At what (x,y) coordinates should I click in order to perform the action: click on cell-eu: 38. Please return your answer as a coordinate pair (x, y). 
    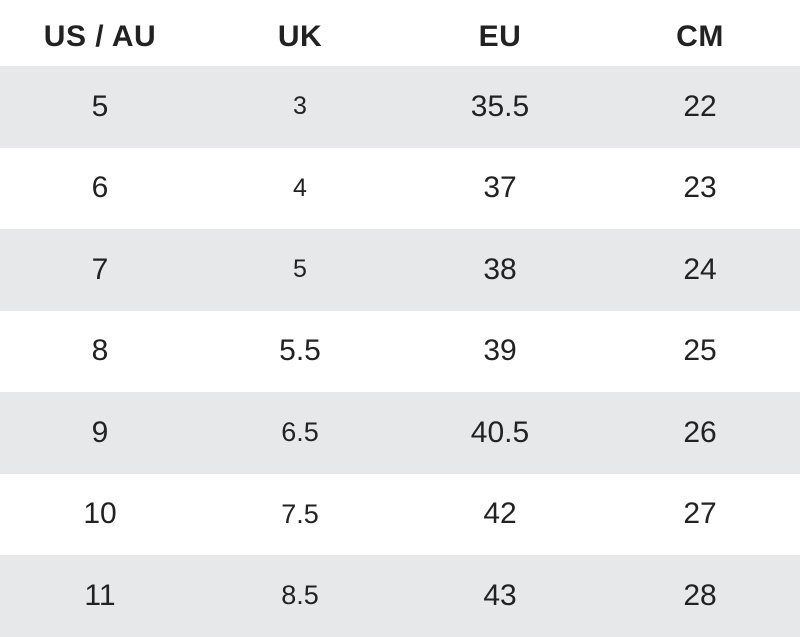
    Looking at the image, I should click on (500, 269).